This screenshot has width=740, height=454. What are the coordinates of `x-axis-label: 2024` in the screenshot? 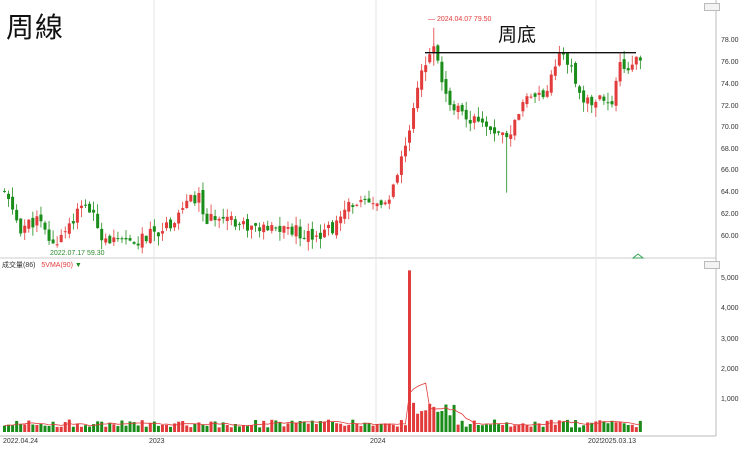 It's located at (378, 441).